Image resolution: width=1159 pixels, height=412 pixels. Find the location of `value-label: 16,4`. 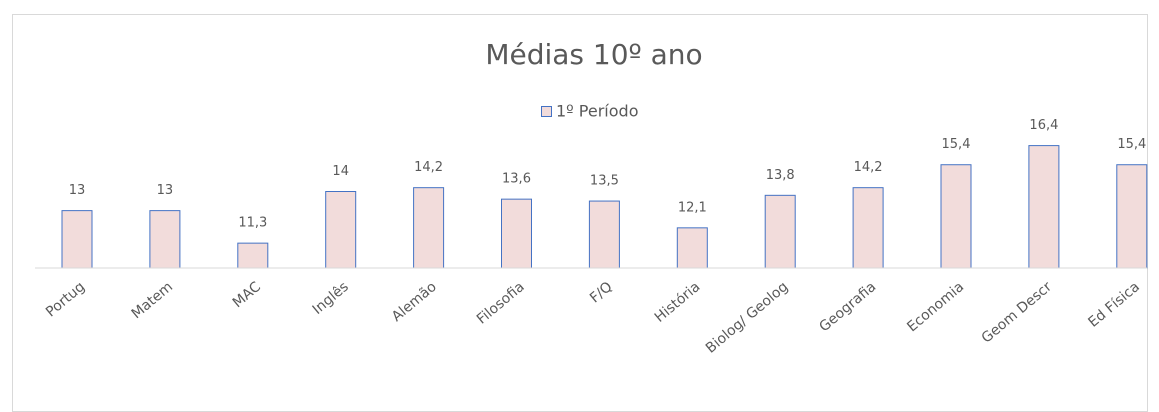

value-label: 16,4 is located at coordinates (1043, 125).